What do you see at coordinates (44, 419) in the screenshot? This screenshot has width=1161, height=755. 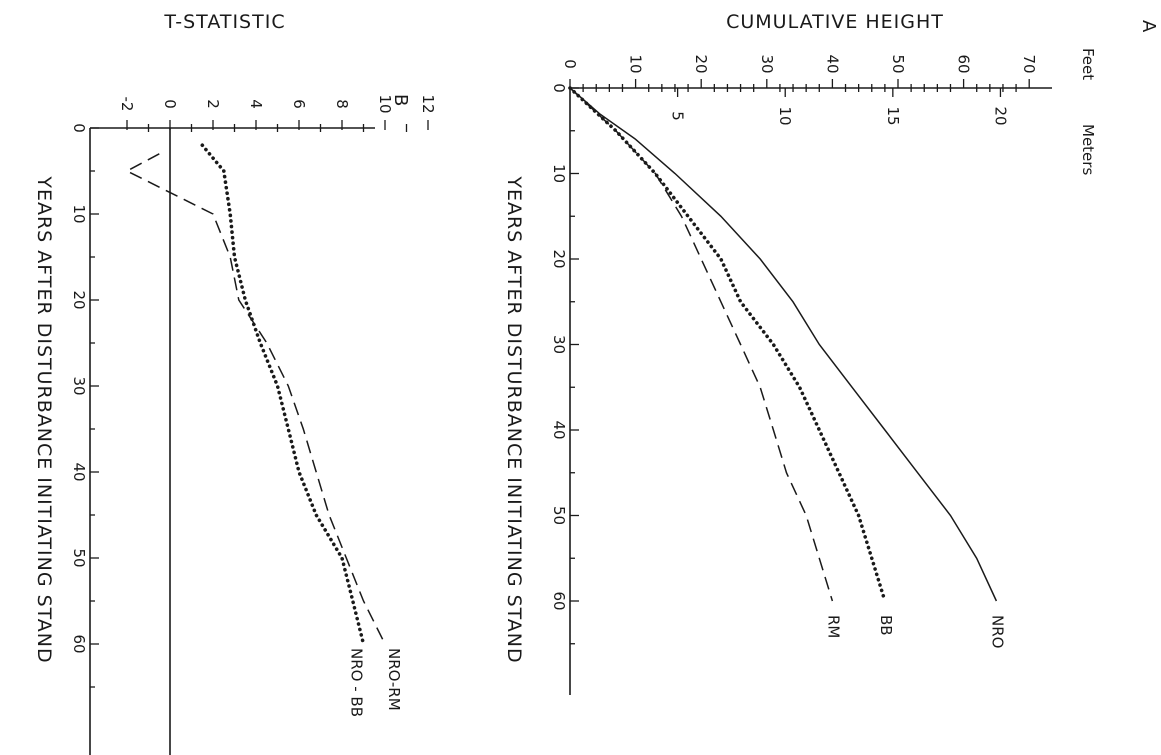 I see `panel-b-xlabel: YEARS AFTER DISTURBANCE INITIATING STAND` at bounding box center [44, 419].